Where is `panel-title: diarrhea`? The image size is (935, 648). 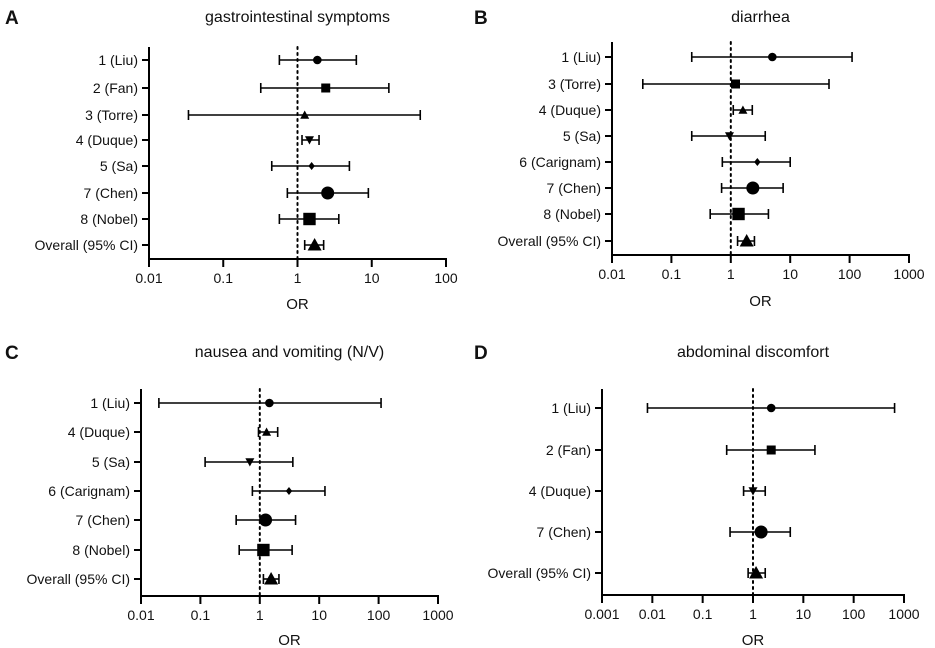
panel-title: diarrhea is located at coordinates (760, 17).